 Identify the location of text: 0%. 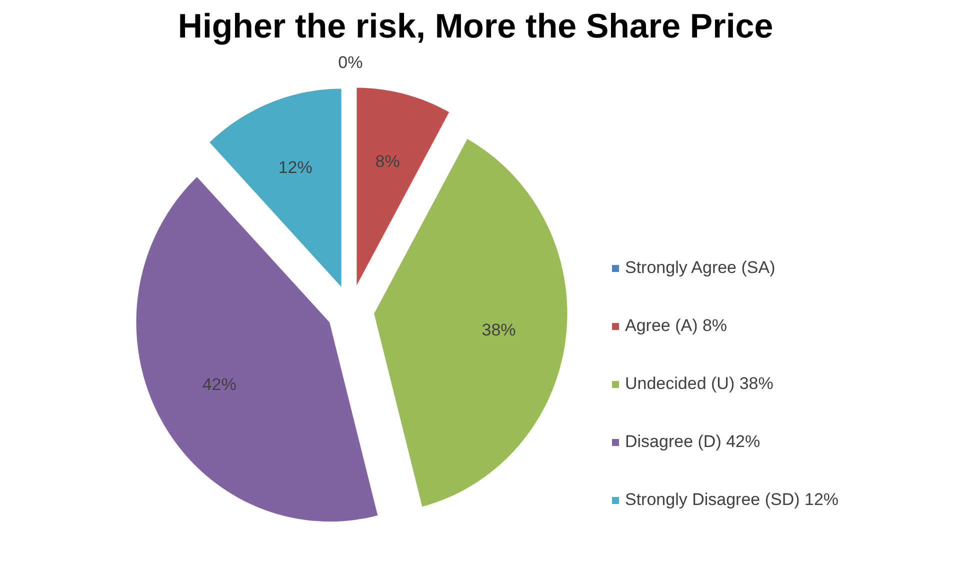
(350, 62).